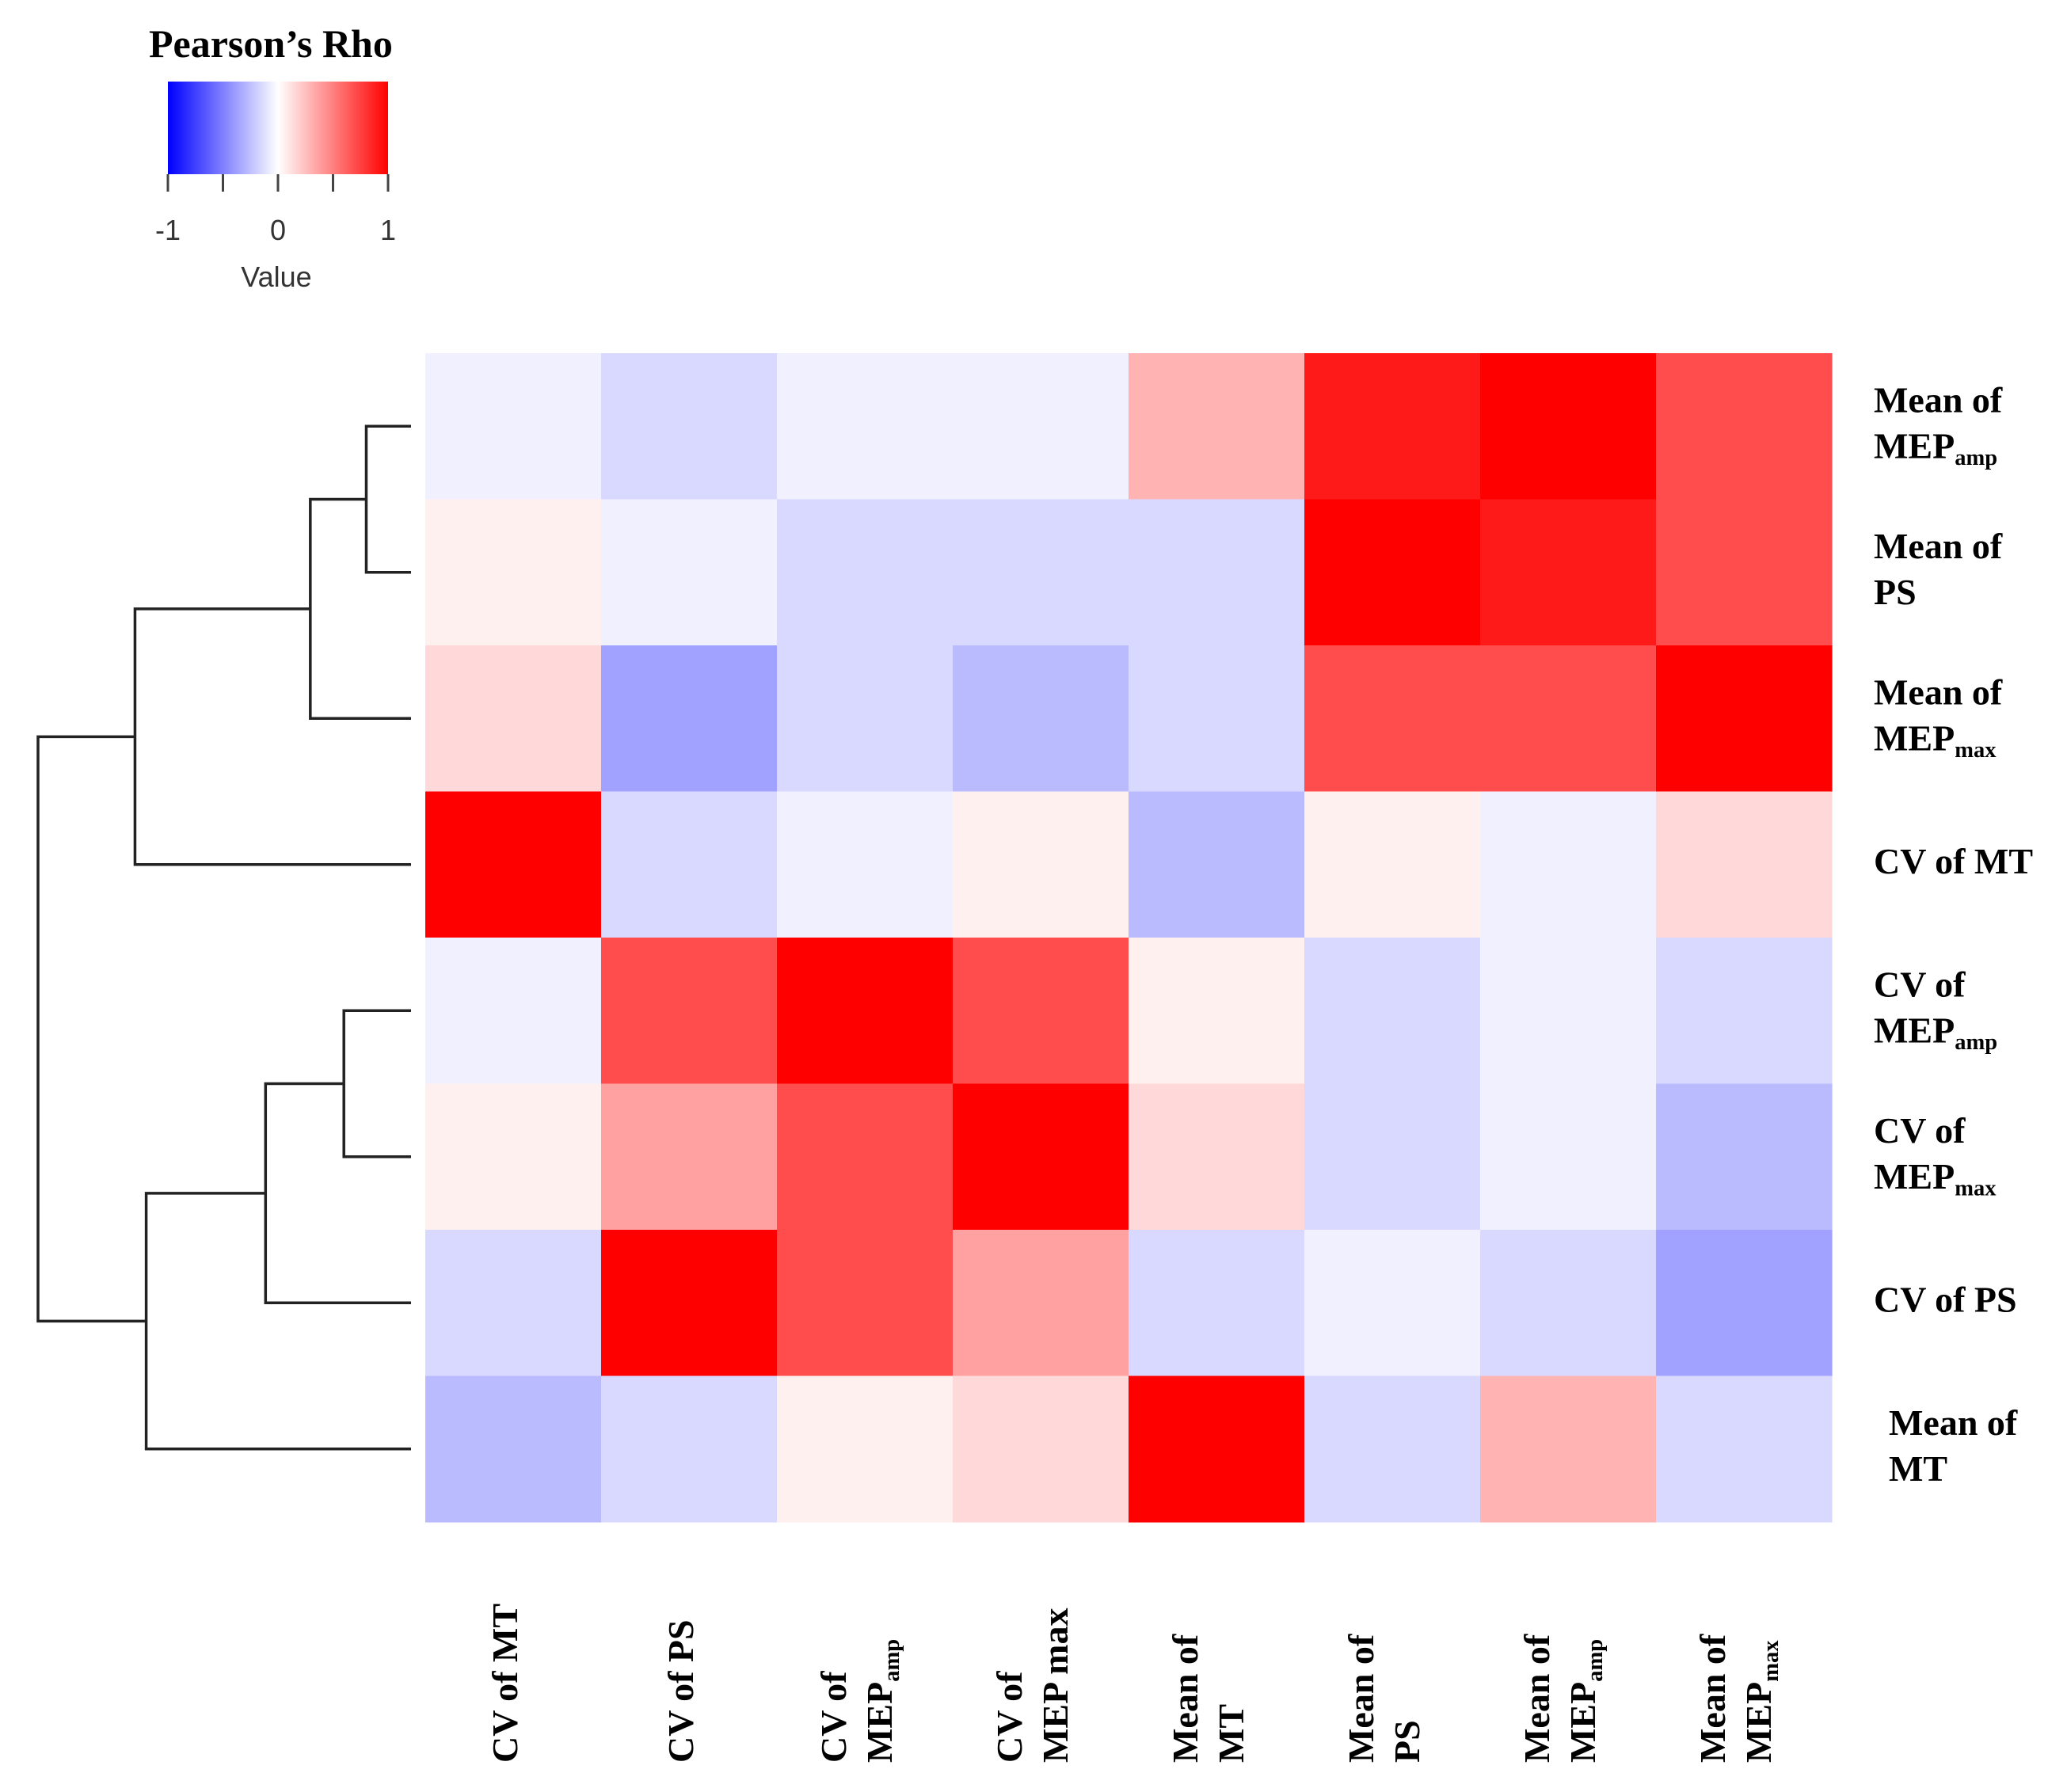  What do you see at coordinates (388, 230) in the screenshot?
I see `legend-tick-label: 1` at bounding box center [388, 230].